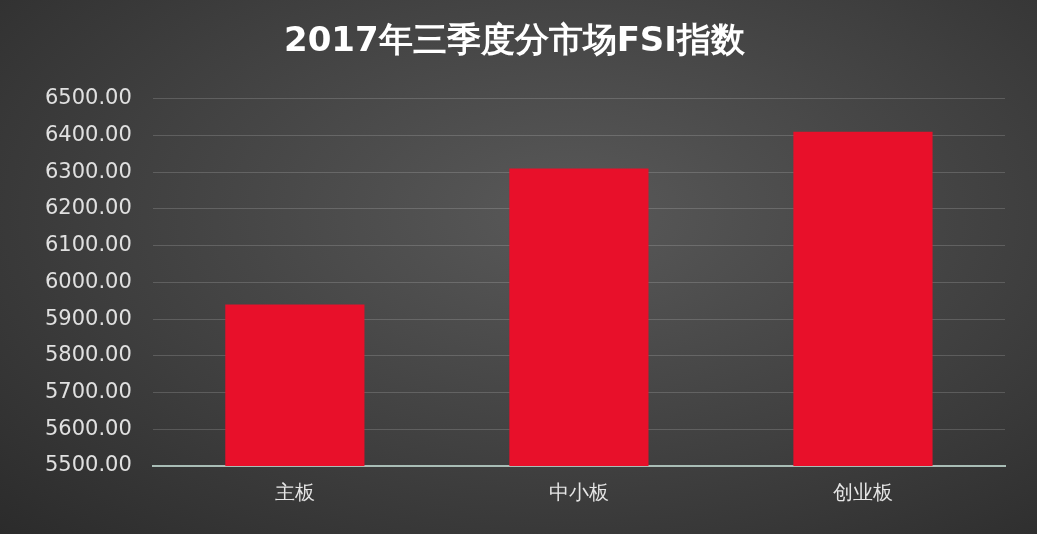  Describe the element at coordinates (88, 354) in the screenshot. I see `y-tick-label: 5800.00` at that location.